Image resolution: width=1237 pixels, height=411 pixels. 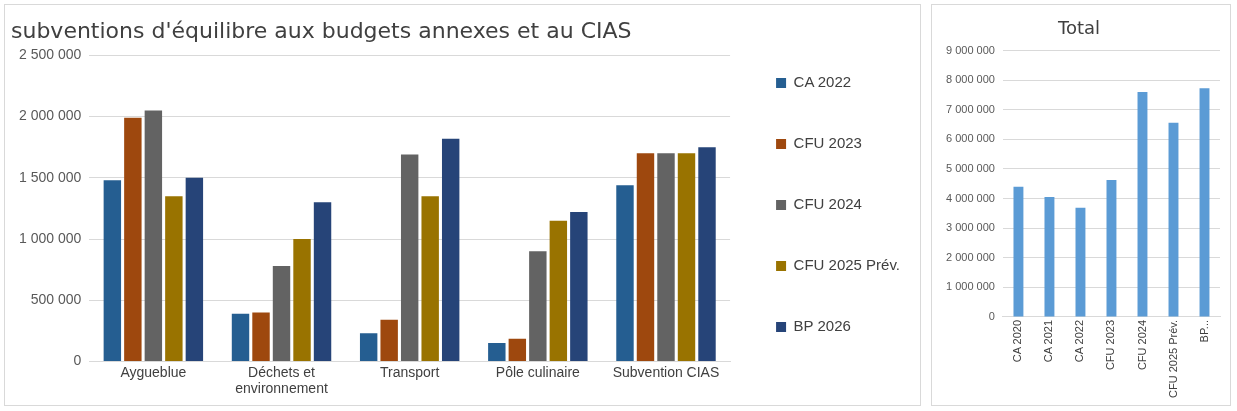 What do you see at coordinates (281, 380) in the screenshot?
I see `x-tick-label: Déchets et environnement` at bounding box center [281, 380].